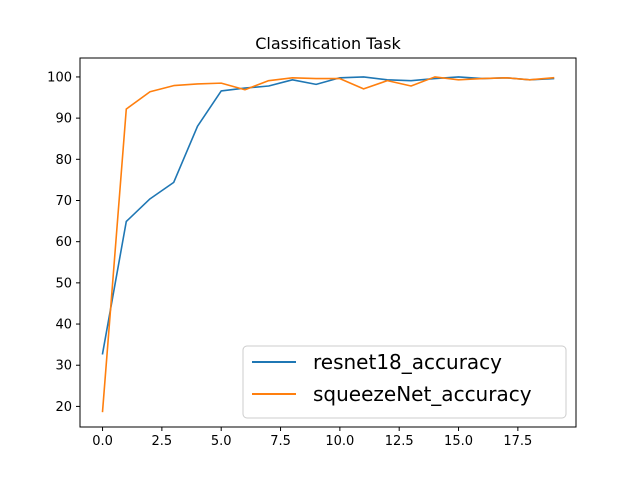 The image size is (640, 480). I want to click on y-tick-label: 100, so click(59, 77).